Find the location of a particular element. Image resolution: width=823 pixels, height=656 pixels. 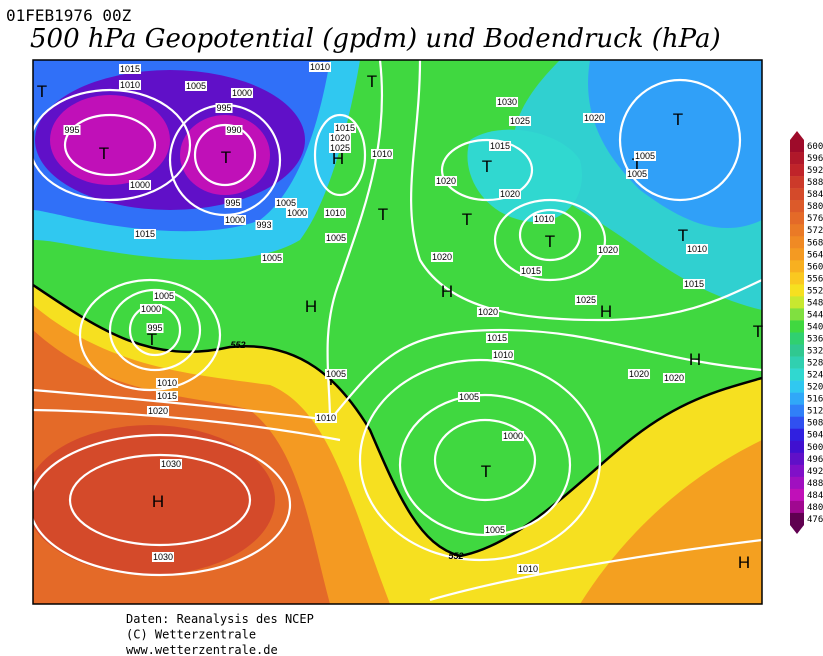

colorbar-label: 568 is located at coordinates (815, 243).